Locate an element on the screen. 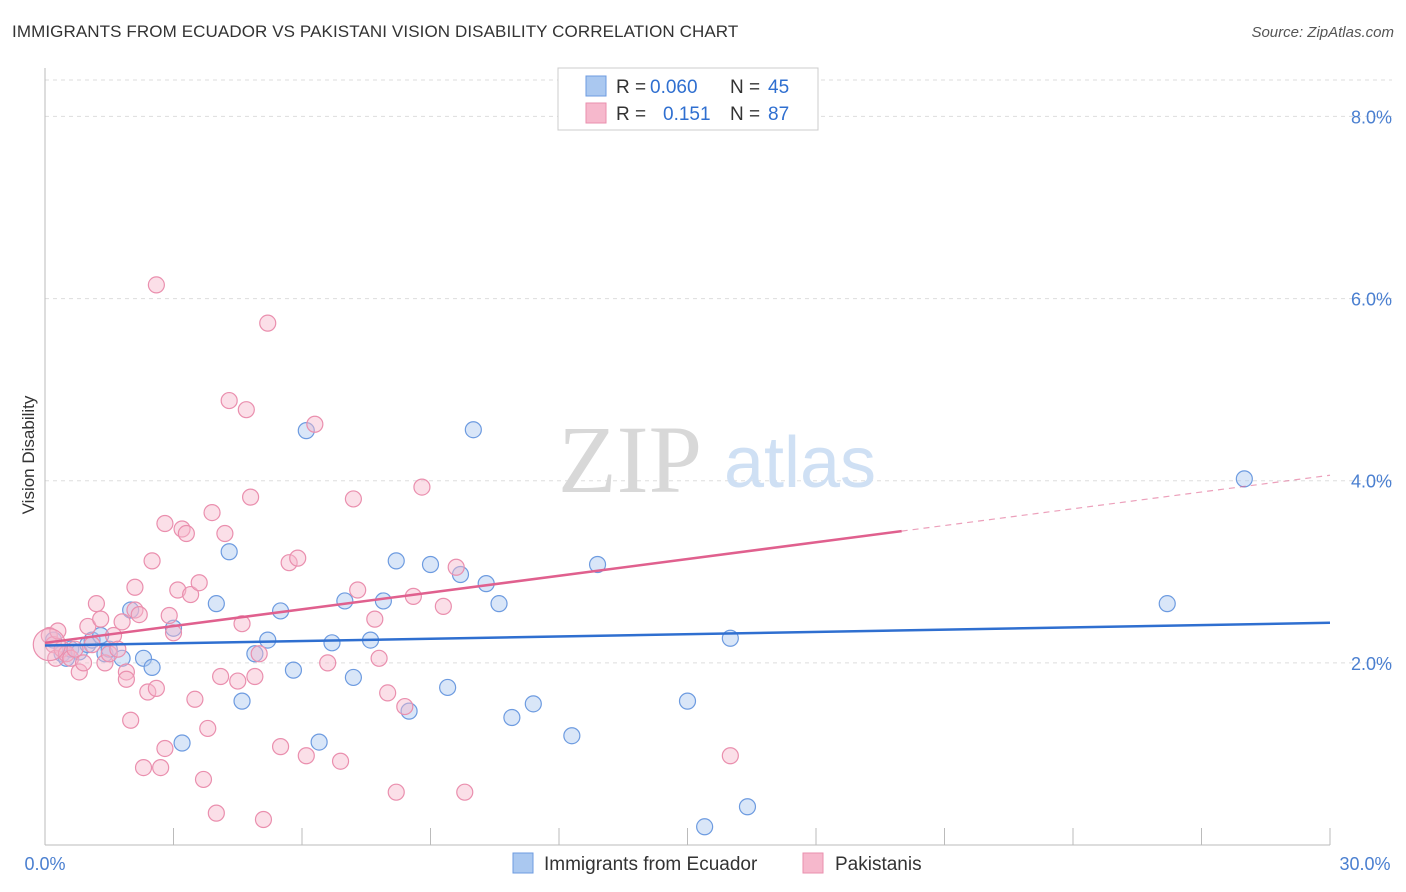  legend-n-label-pakistani: N = is located at coordinates (745, 114).